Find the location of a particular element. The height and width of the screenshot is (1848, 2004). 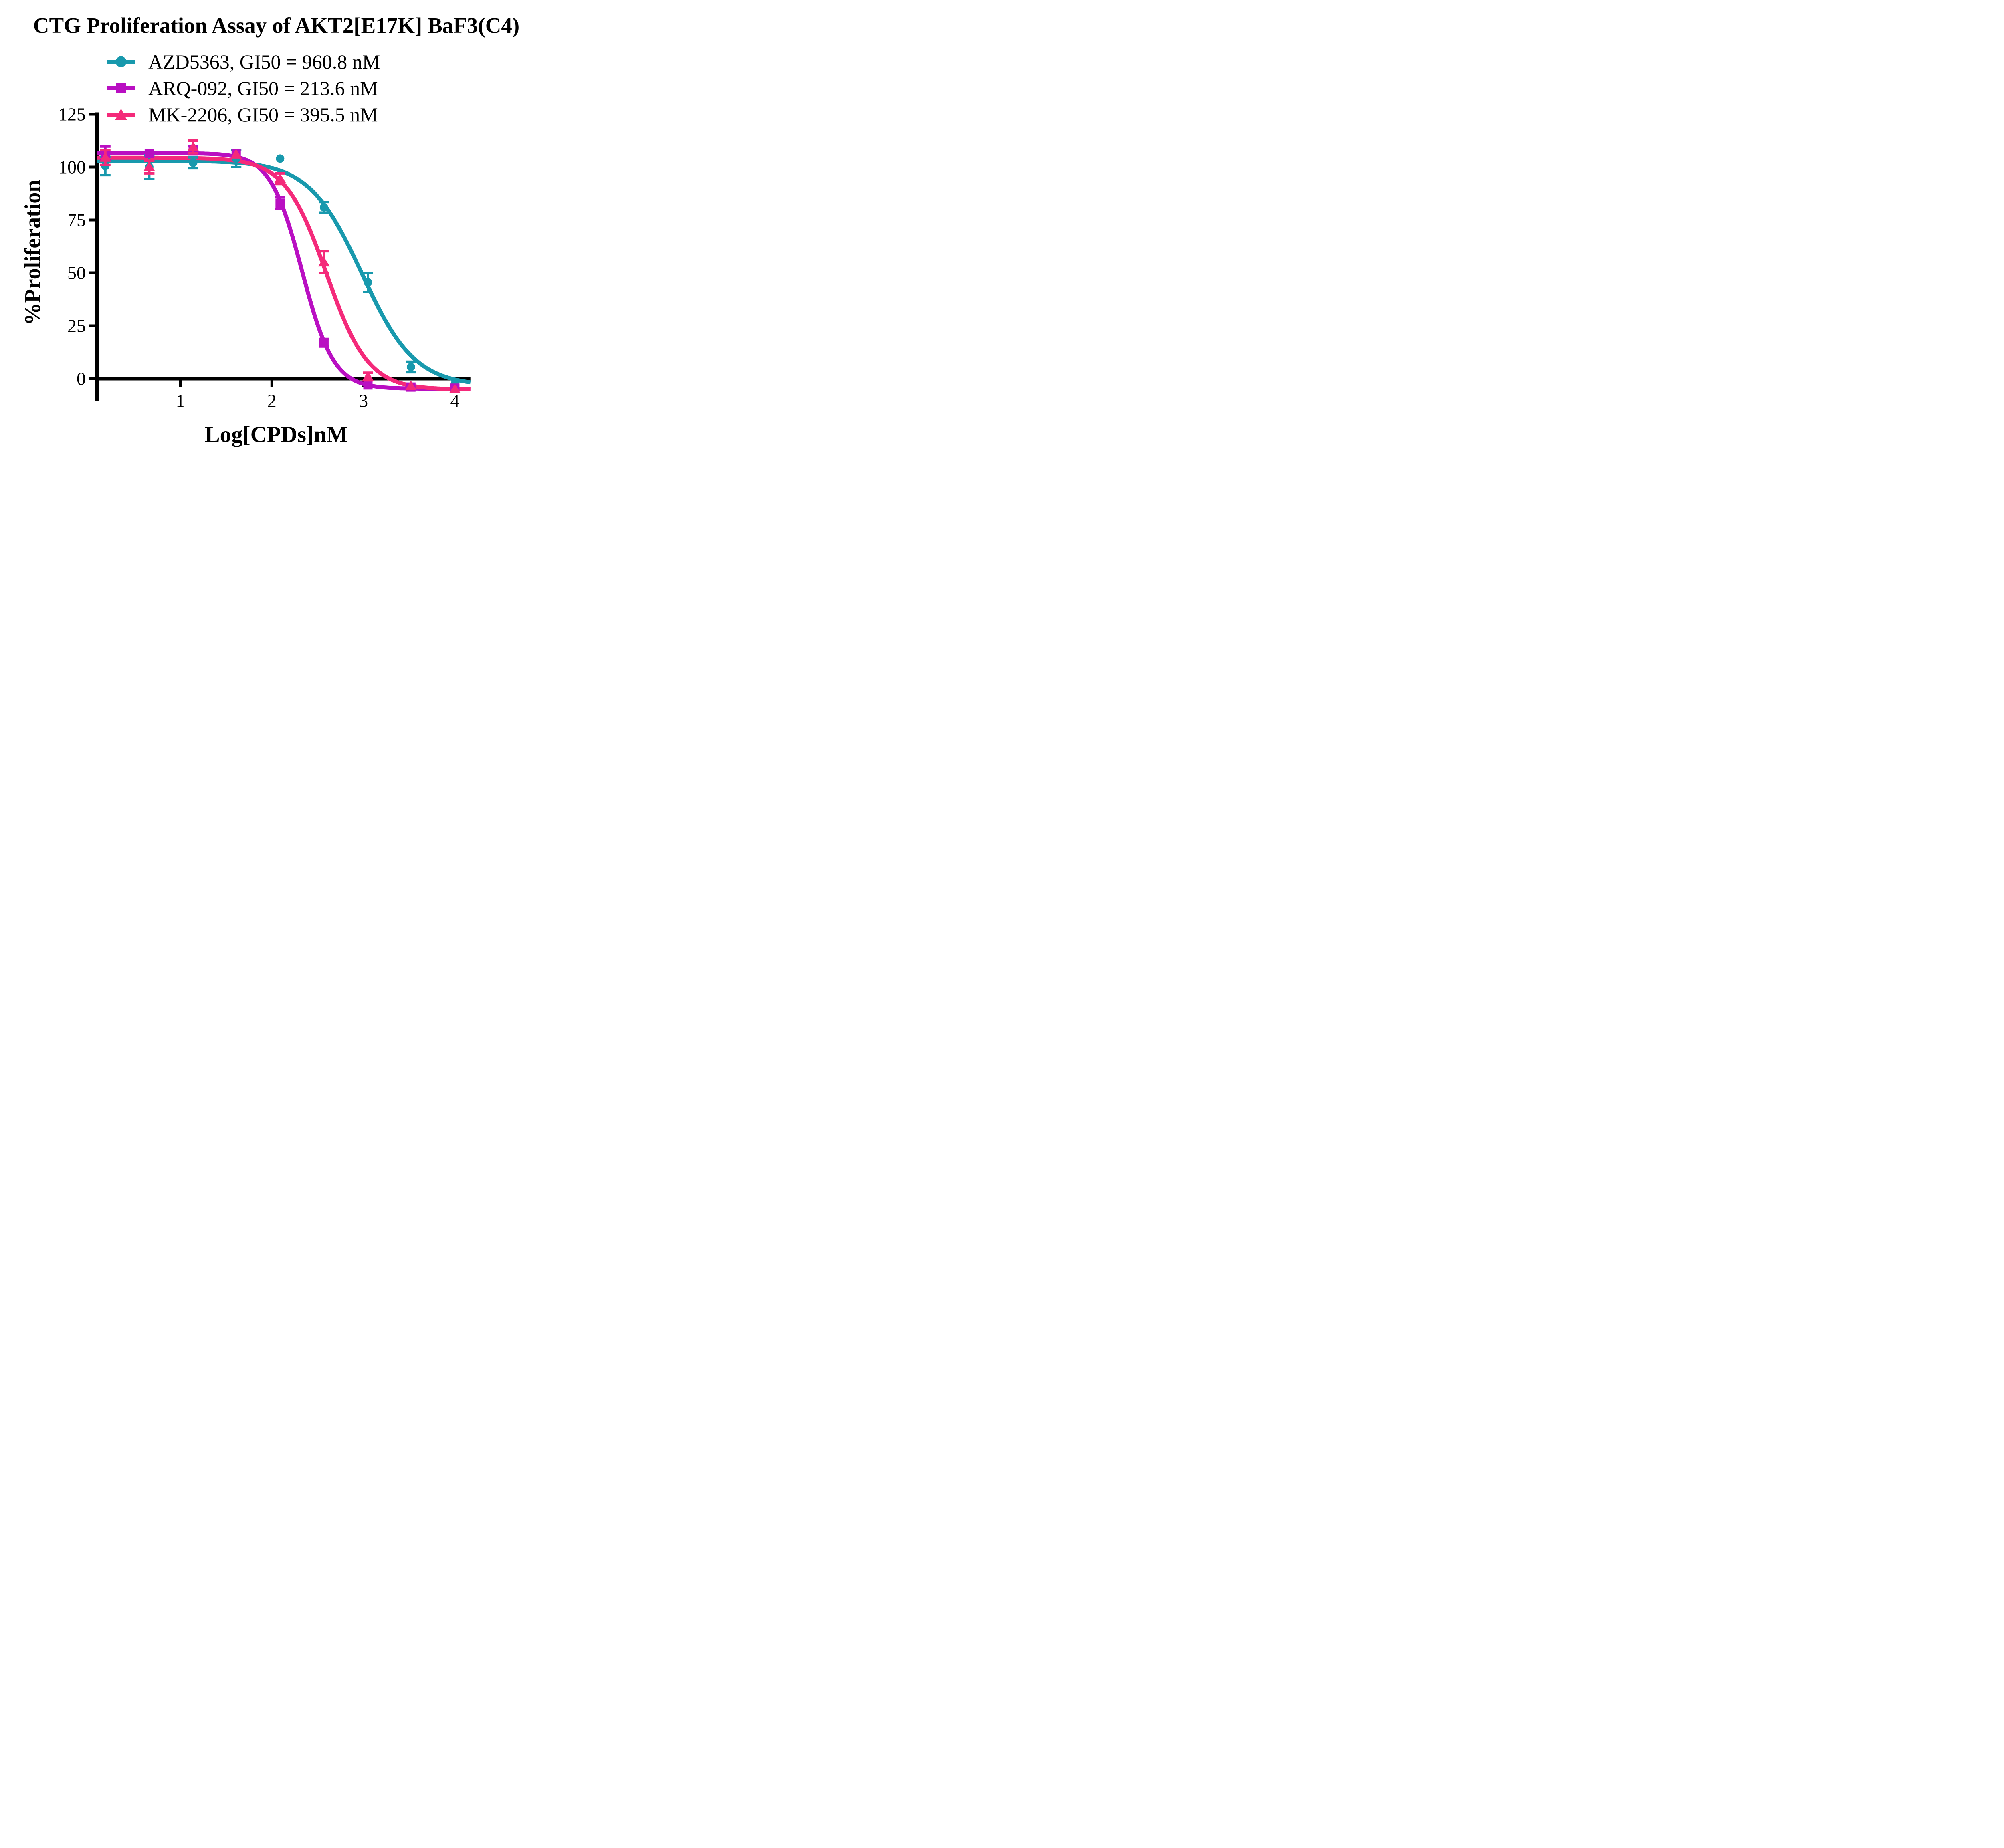

x-tick-label: 3 is located at coordinates (363, 401).